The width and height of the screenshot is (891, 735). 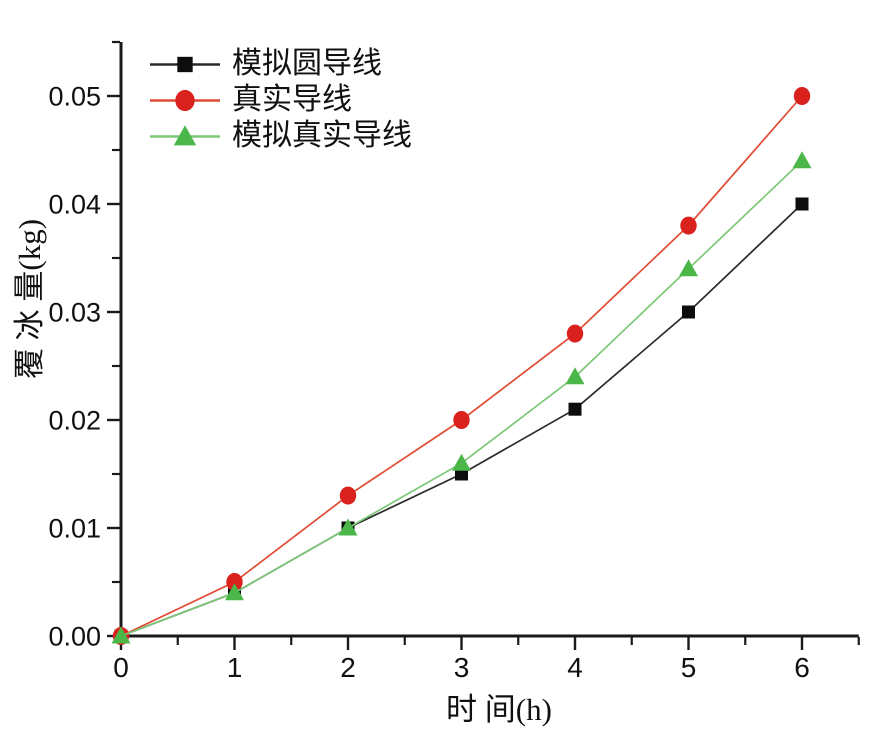 I want to click on y-axis-title: 覆 冰 量(kg), so click(x=29, y=299).